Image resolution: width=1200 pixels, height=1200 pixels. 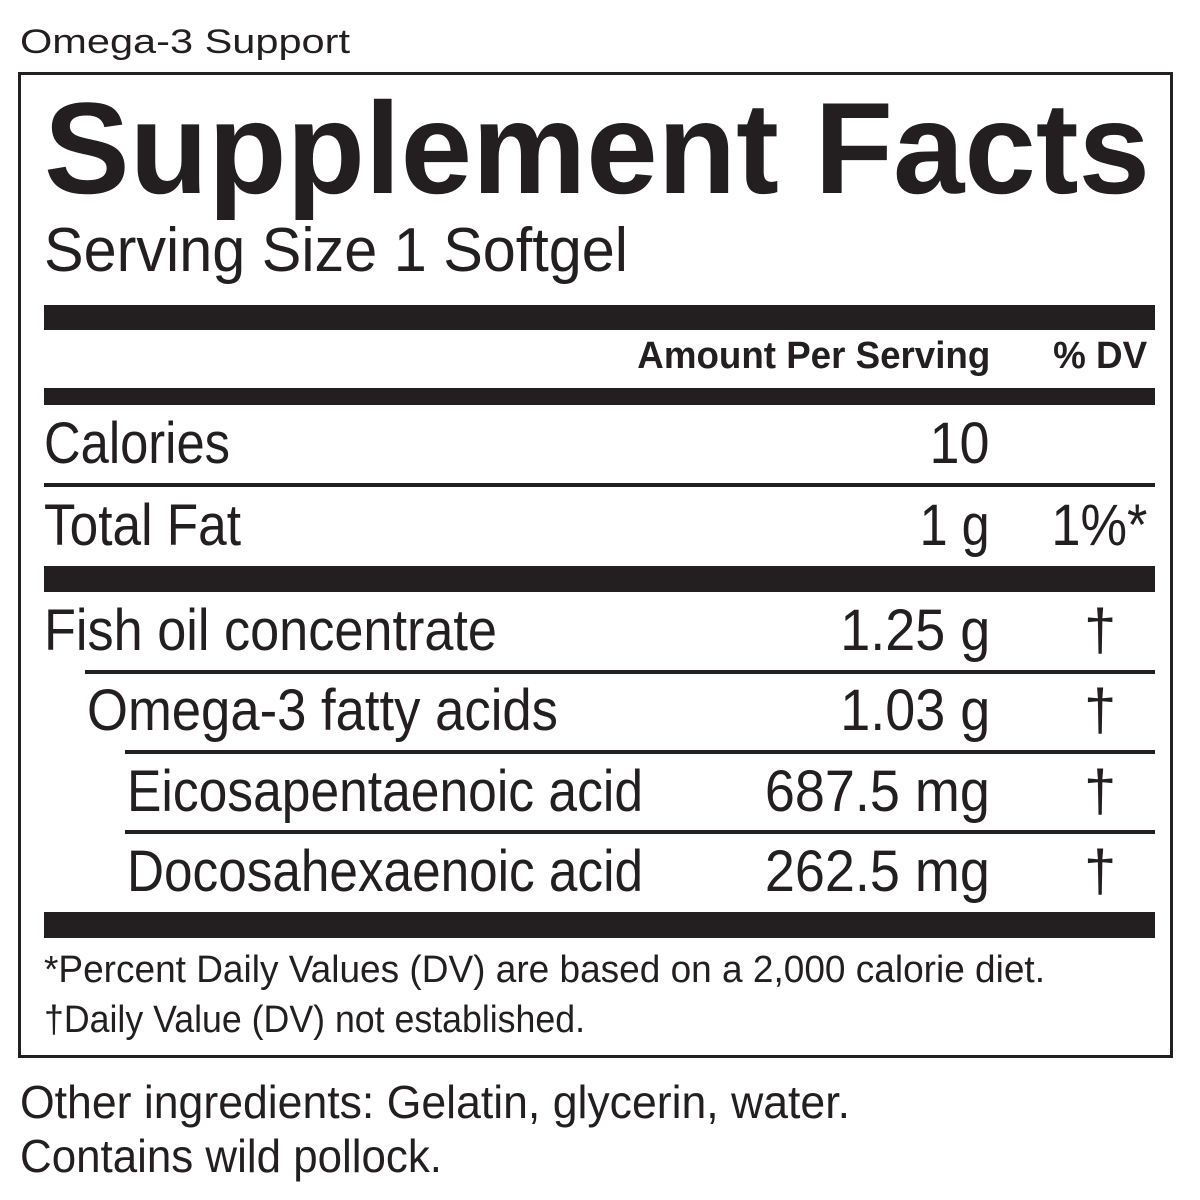 What do you see at coordinates (270, 630) in the screenshot?
I see `row-name: Fish oil concentrate` at bounding box center [270, 630].